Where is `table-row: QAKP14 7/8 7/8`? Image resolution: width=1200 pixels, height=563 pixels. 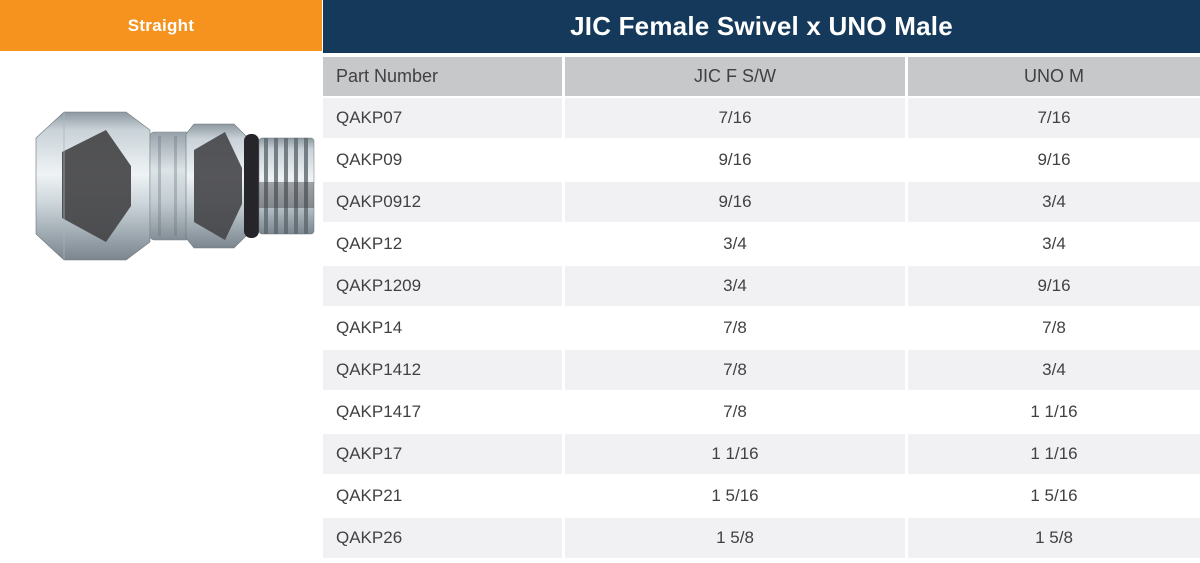 table-row: QAKP14 7/8 7/8 is located at coordinates (761, 328).